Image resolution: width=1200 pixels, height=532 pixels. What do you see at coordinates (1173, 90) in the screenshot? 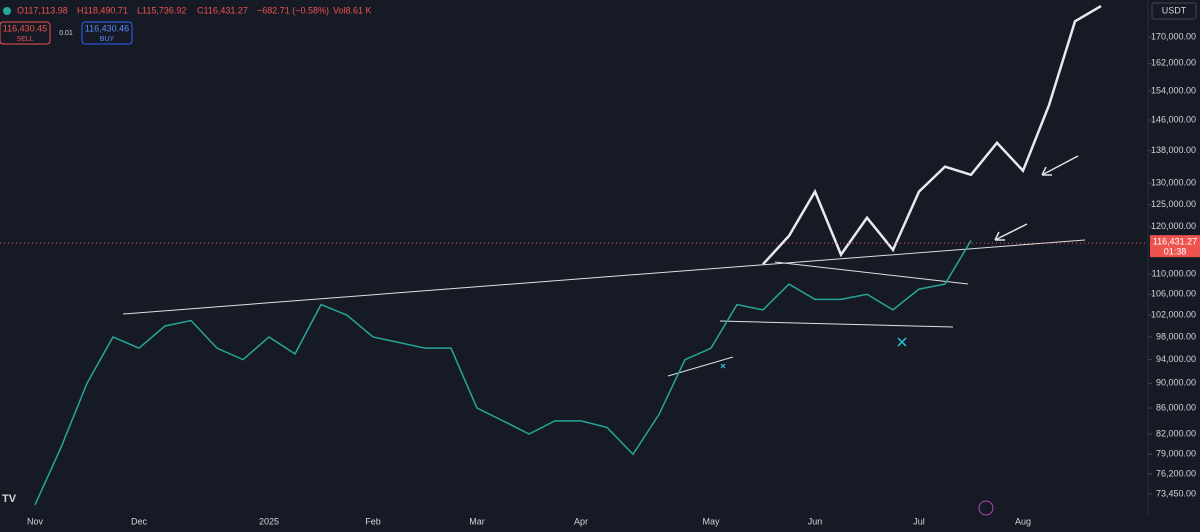
I see `y-tick-label: 154,000.00` at bounding box center [1173, 90].